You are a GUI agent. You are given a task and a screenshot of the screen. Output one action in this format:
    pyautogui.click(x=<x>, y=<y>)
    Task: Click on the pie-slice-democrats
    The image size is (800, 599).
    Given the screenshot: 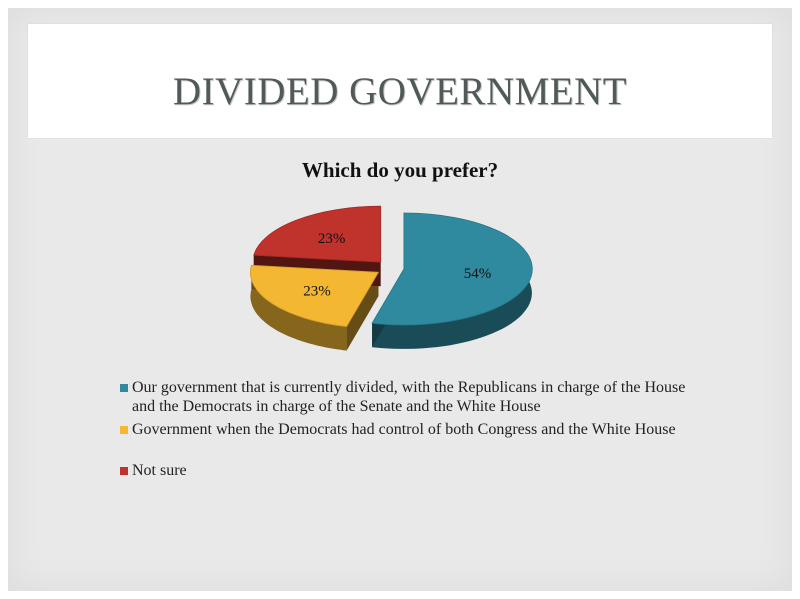 What is the action you would take?
    pyautogui.click(x=315, y=296)
    